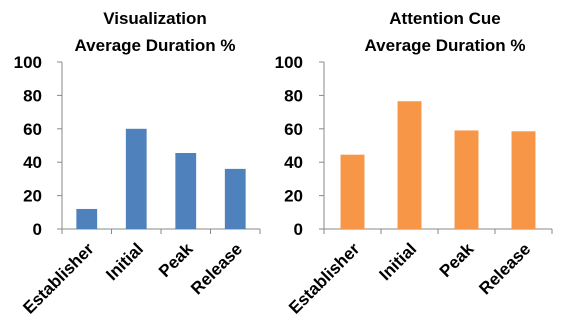  I want to click on chart-title-line1: Visualization, so click(155, 18).